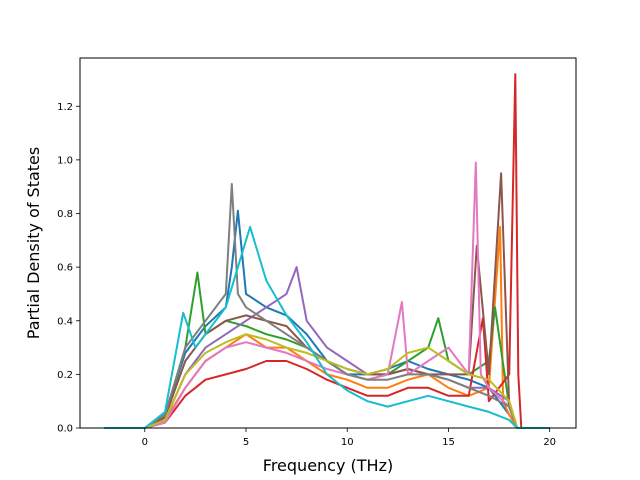 Image resolution: width=640 pixels, height=480 pixels. Describe the element at coordinates (327, 381) in the screenshot. I see `pdos-series-line` at that location.